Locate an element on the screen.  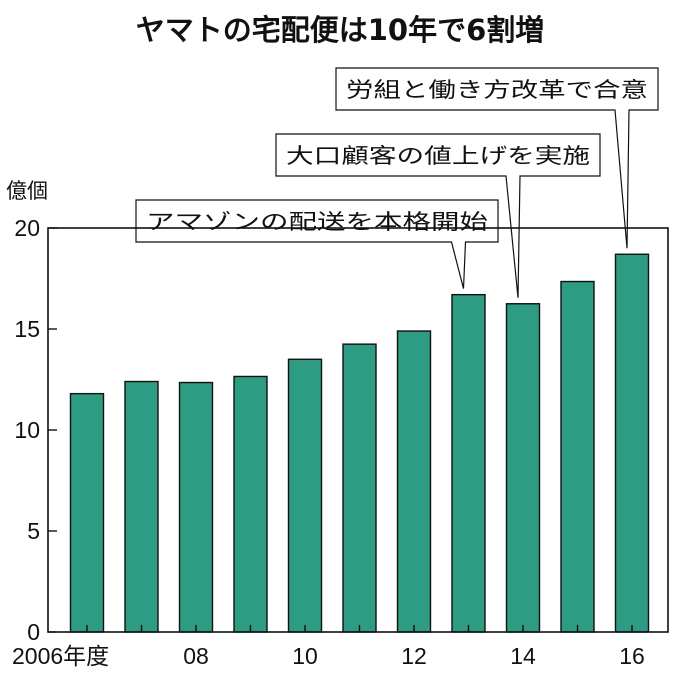
y-tick-label-15: 15 is located at coordinates (27, 329).